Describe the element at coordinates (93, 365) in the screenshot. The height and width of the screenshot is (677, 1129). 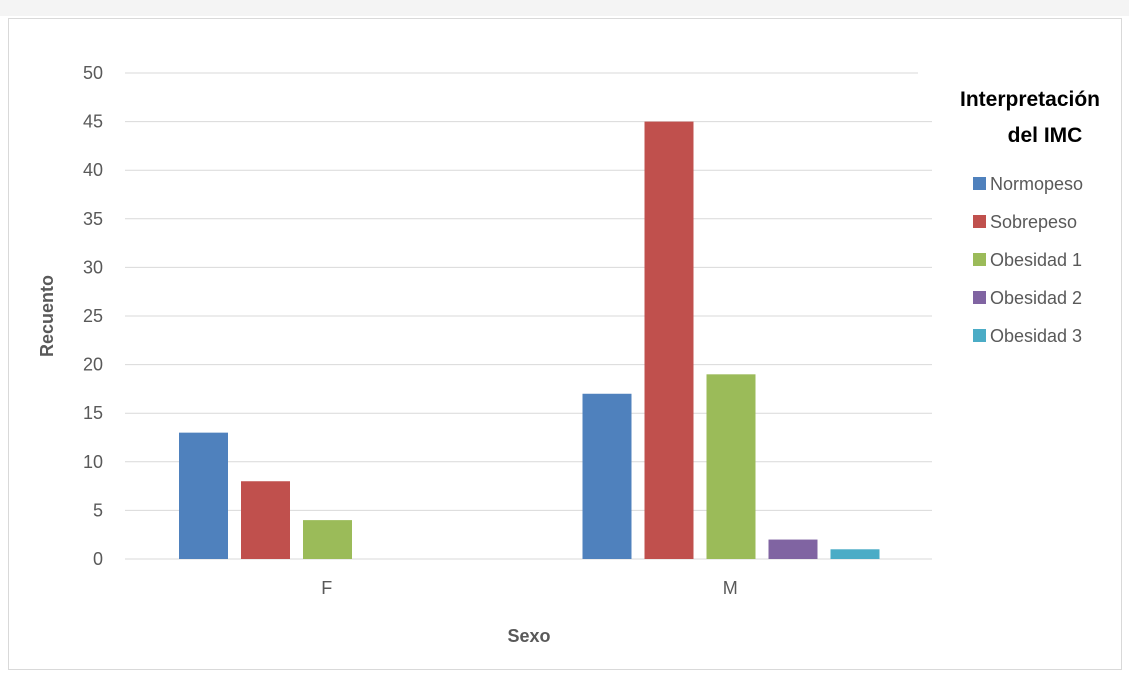
I see `y-tick-label: 20` at that location.